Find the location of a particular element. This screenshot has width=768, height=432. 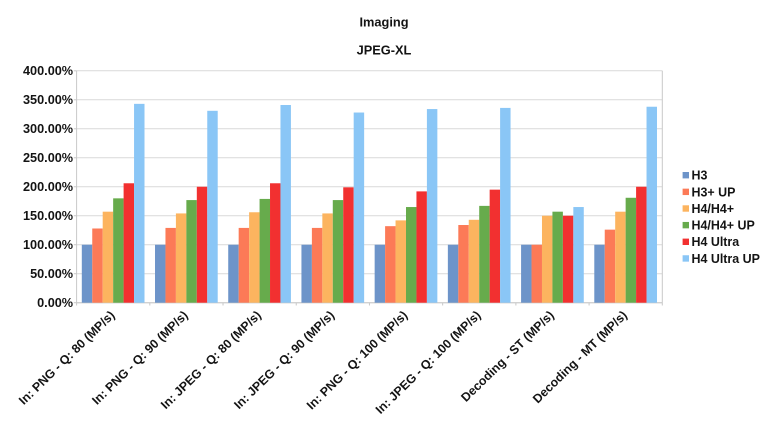

svg-text: 100.00% is located at coordinates (48, 245).